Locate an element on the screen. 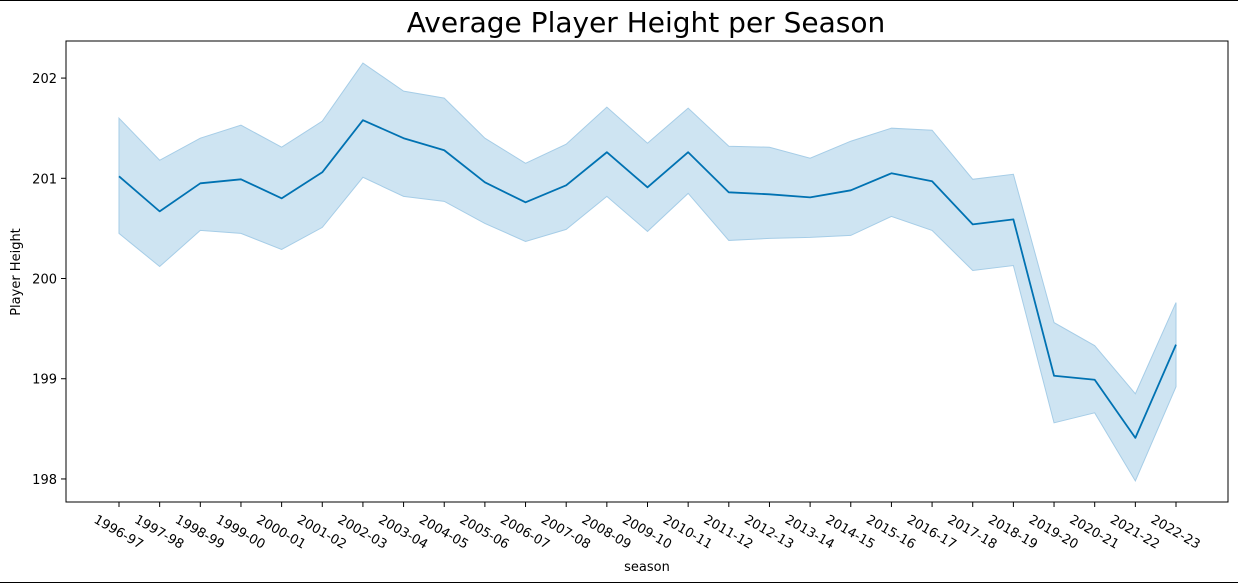 This screenshot has width=1238, height=584. y-tick-label: 202 is located at coordinates (44, 79).